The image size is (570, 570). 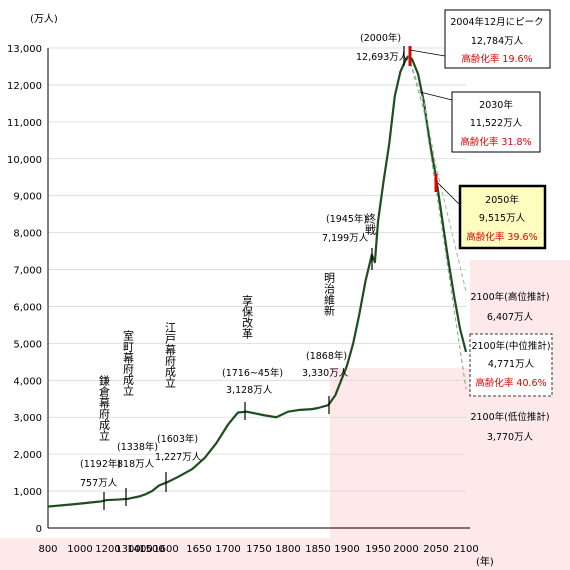 I want to click on meiji-year: (1868年), so click(x=326, y=356).